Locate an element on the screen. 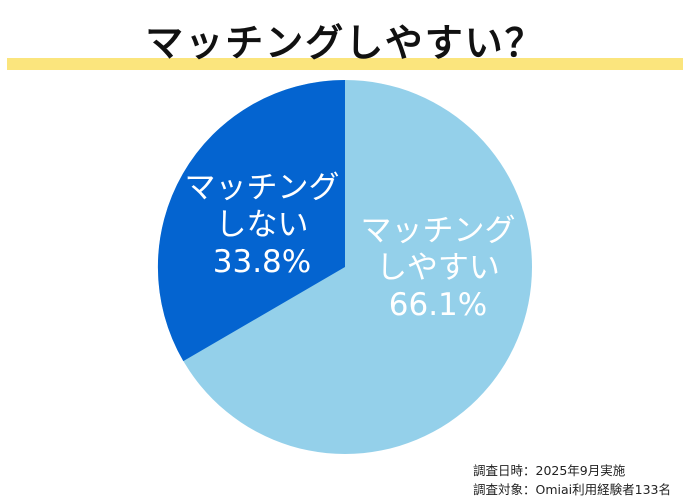 This screenshot has height=500, width=690. slice-label-easy-line2: しやすい is located at coordinates (438, 268).